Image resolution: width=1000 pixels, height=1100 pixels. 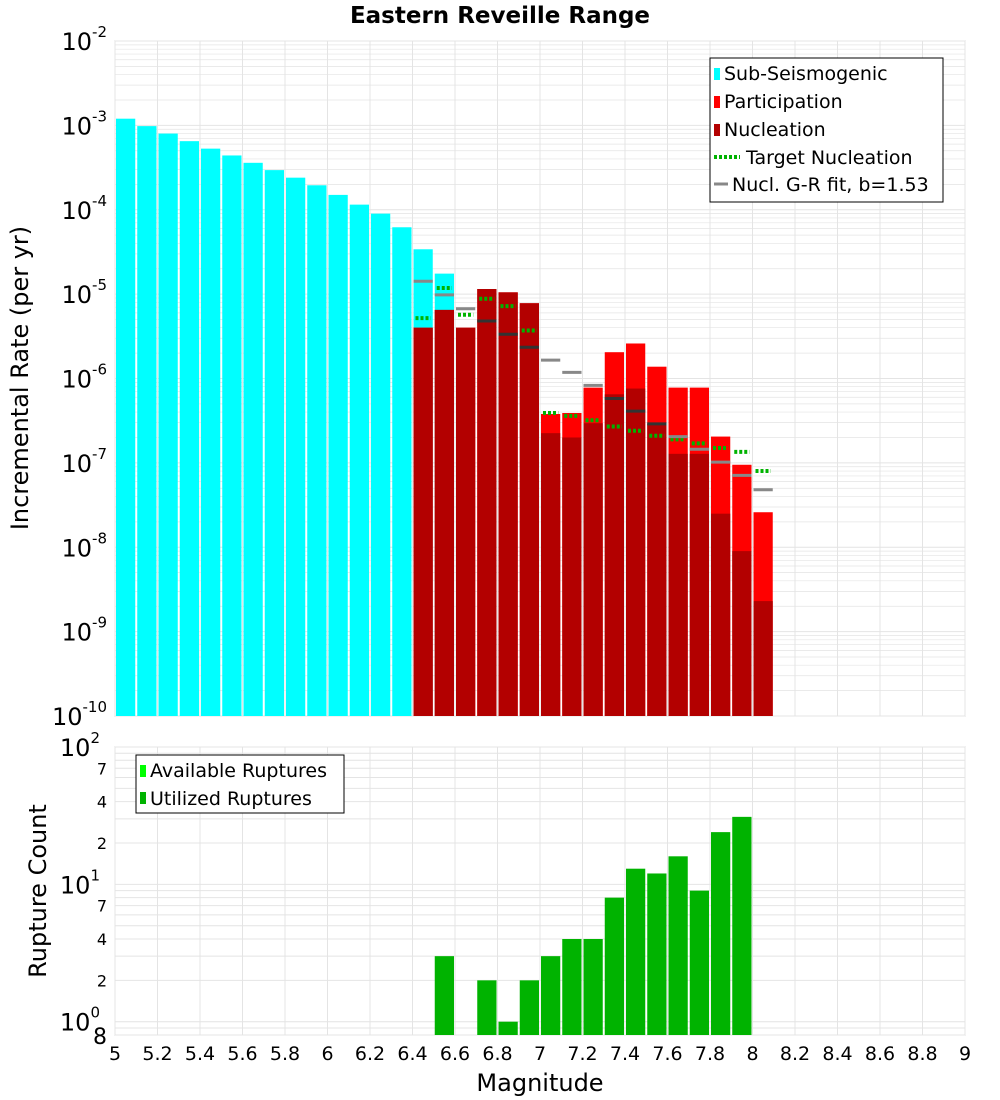 I want to click on legend-swatch-sub-seismogenic, so click(x=717, y=74).